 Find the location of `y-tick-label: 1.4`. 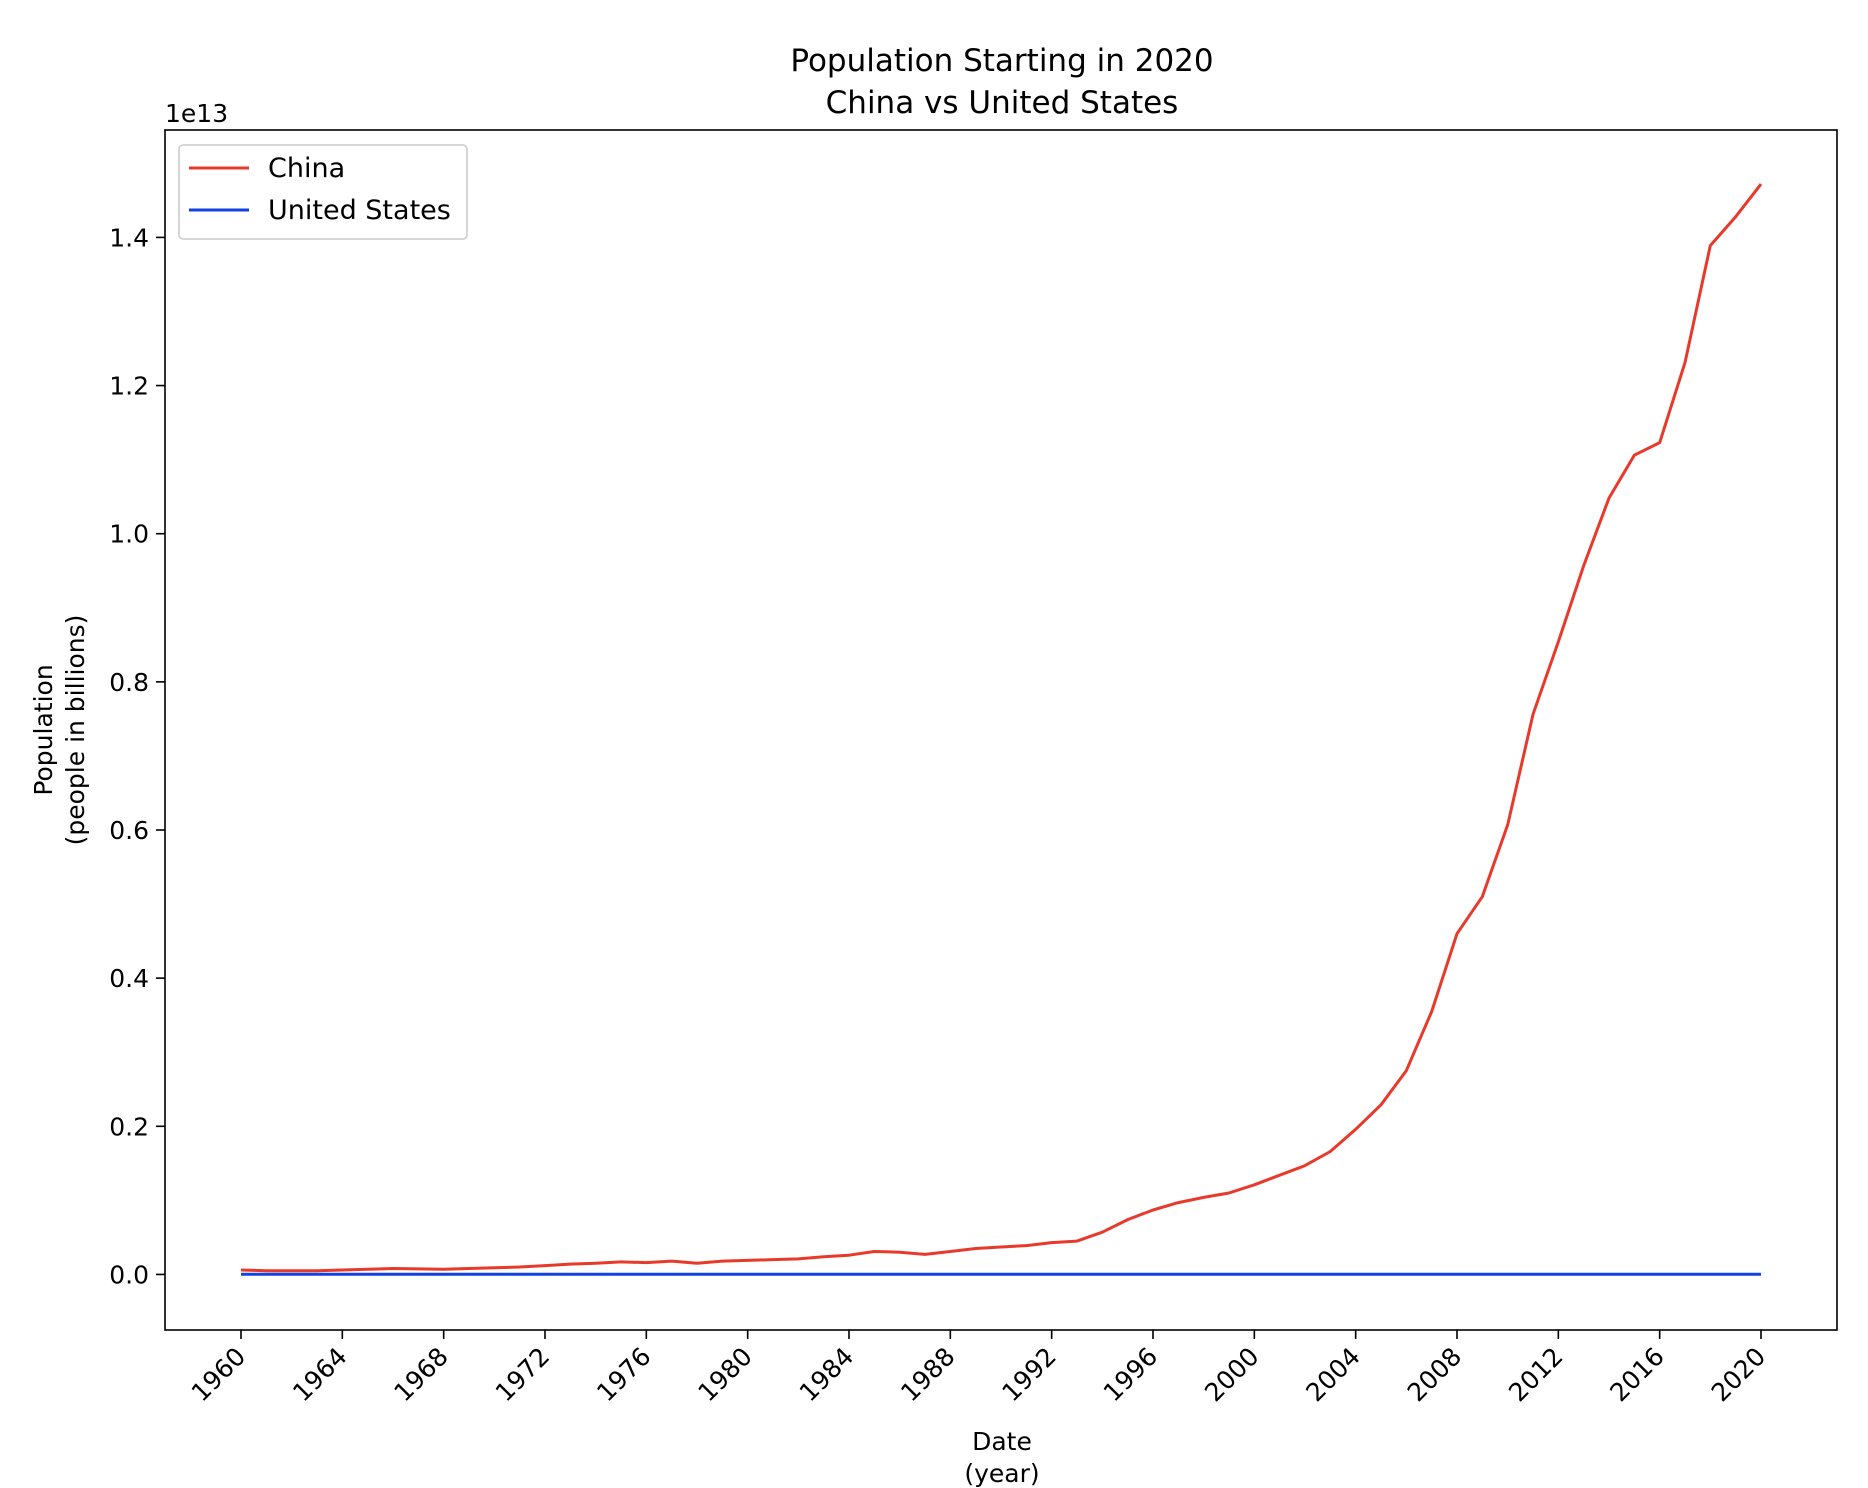

y-tick-label: 1.4 is located at coordinates (129, 237).